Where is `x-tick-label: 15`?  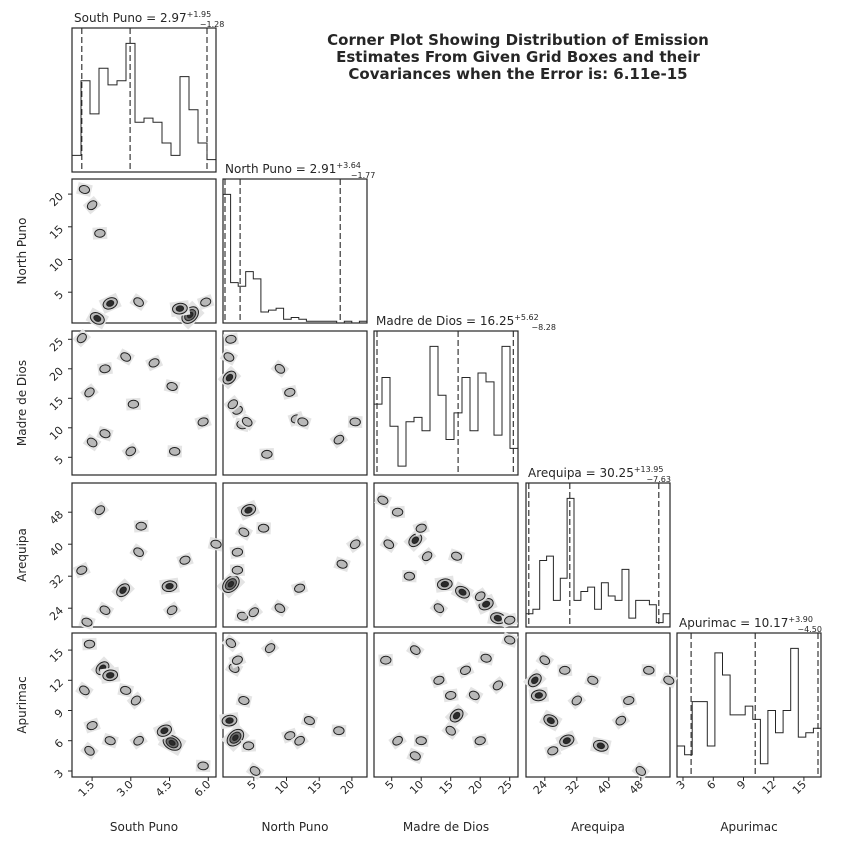
x-tick-label: 15 is located at coordinates (314, 787).